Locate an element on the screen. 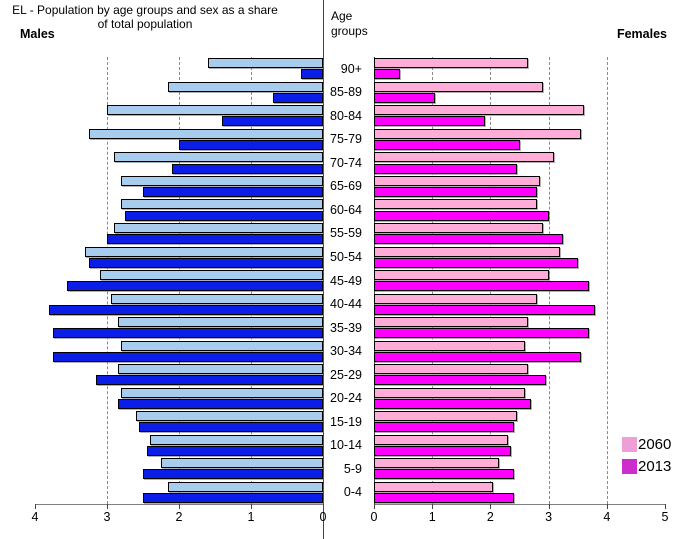 Image resolution: width=689 pixels, height=539 pixels. female-tick-label-3: 3 is located at coordinates (549, 517).